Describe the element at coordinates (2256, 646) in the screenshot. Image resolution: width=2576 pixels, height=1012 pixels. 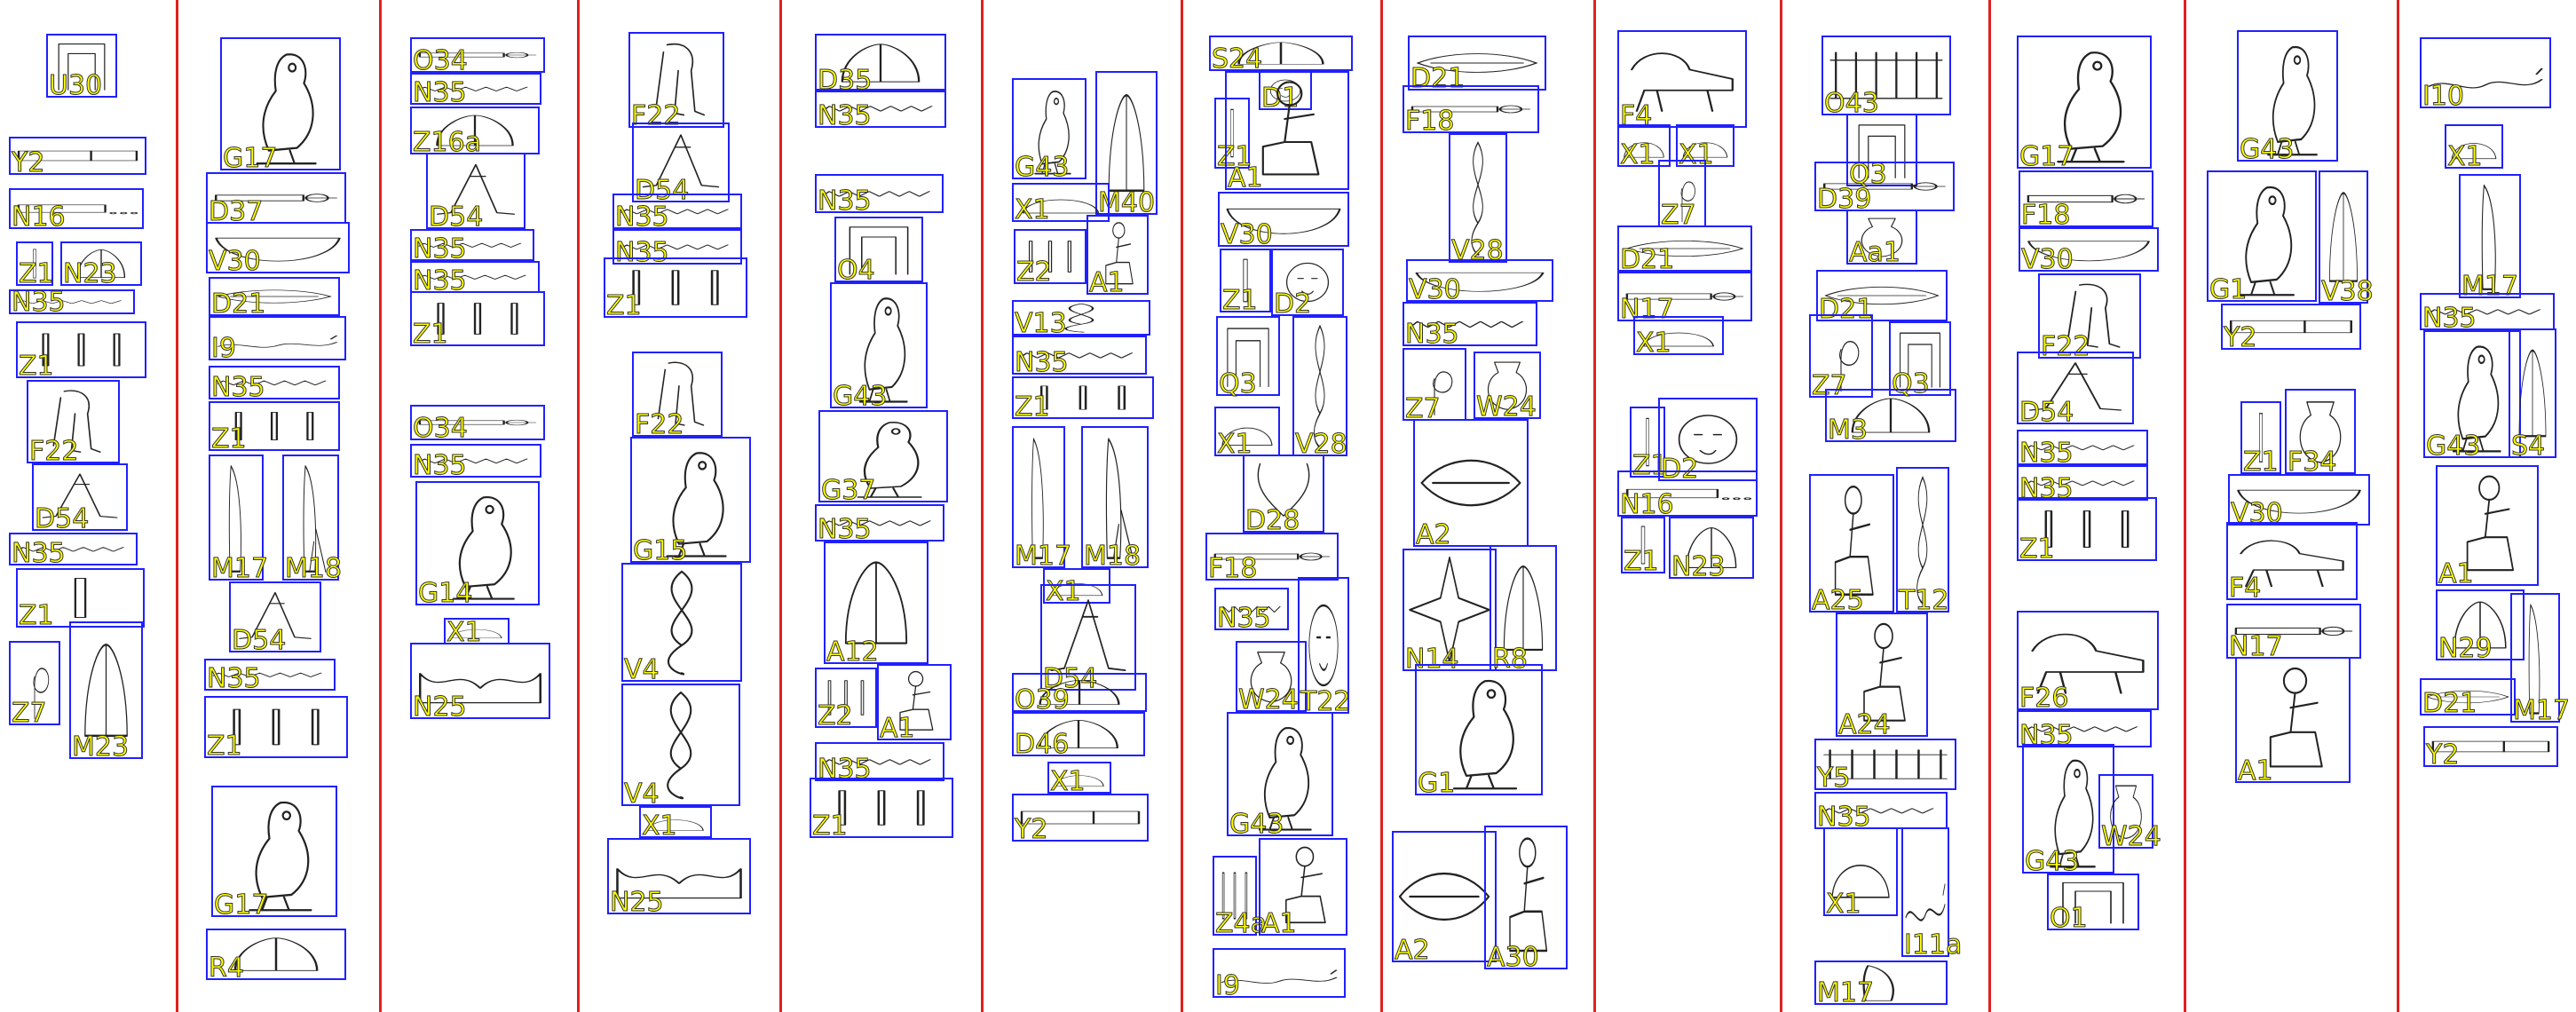
I see `glyph-code-label: N17` at that location.